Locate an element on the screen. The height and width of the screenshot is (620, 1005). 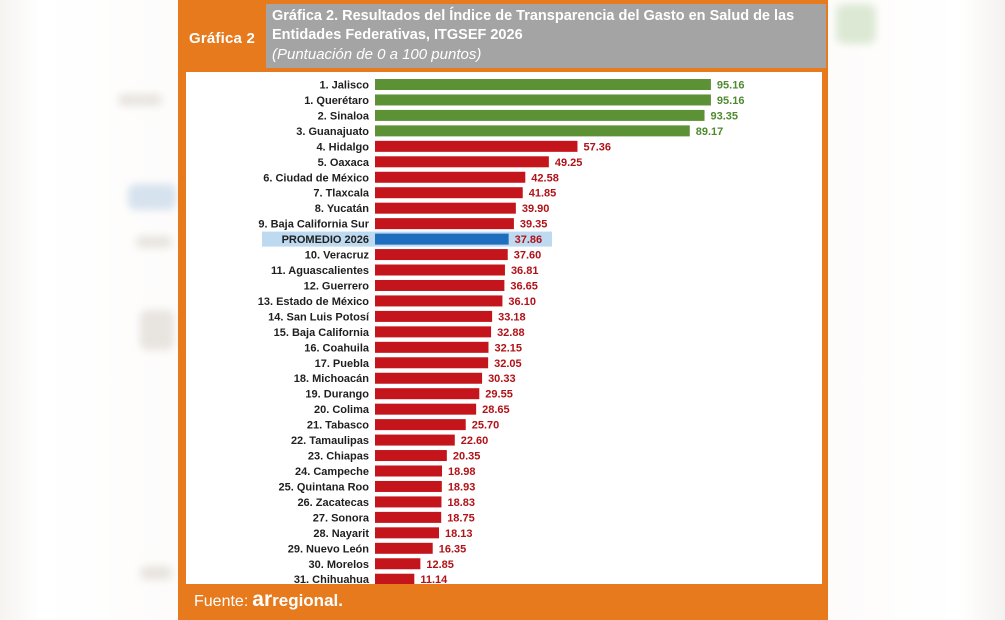
value-label: 39.90 is located at coordinates (536, 209).